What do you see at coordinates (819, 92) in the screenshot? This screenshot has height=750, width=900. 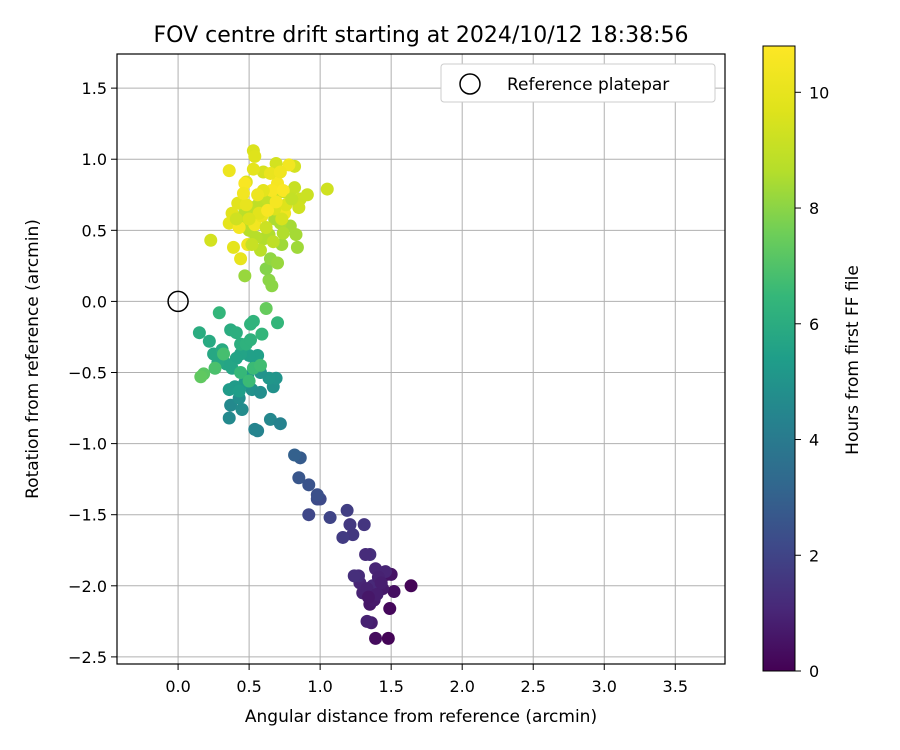 I see `colorbar-tick-label: 10` at bounding box center [819, 92].